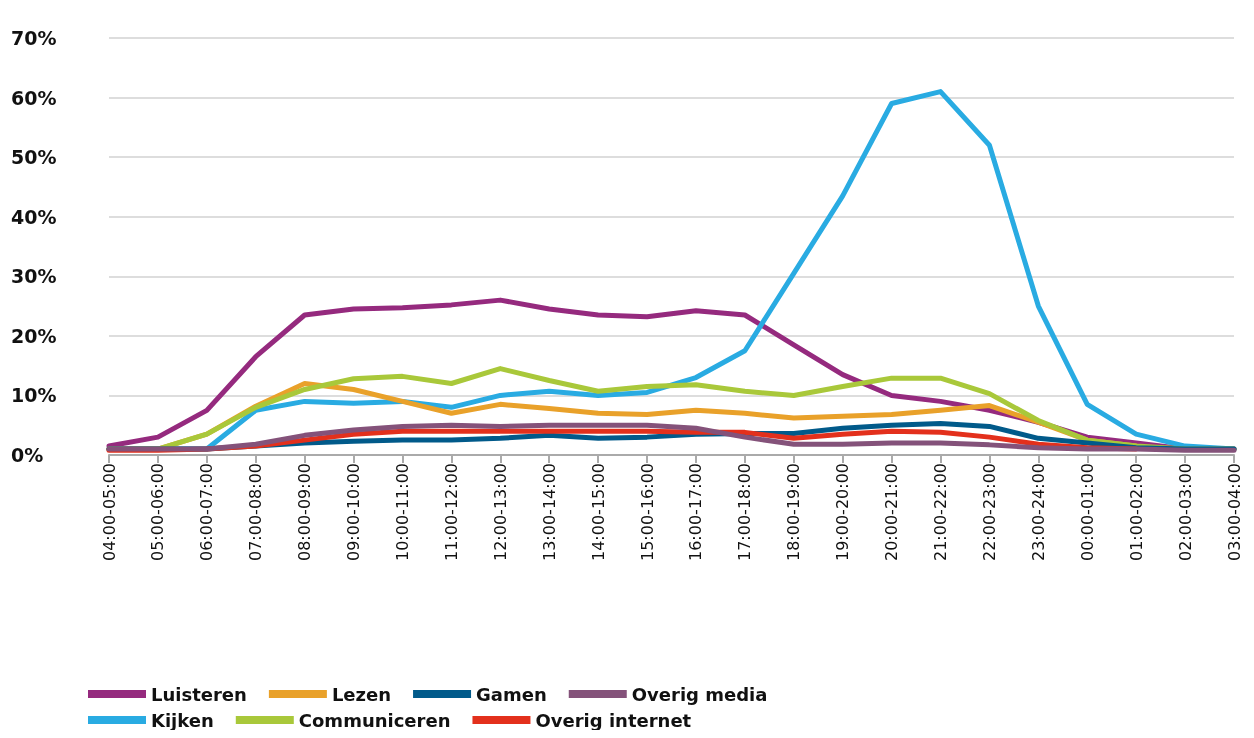  What do you see at coordinates (34, 157) in the screenshot?
I see `y-tick-label: 50%` at bounding box center [34, 157].